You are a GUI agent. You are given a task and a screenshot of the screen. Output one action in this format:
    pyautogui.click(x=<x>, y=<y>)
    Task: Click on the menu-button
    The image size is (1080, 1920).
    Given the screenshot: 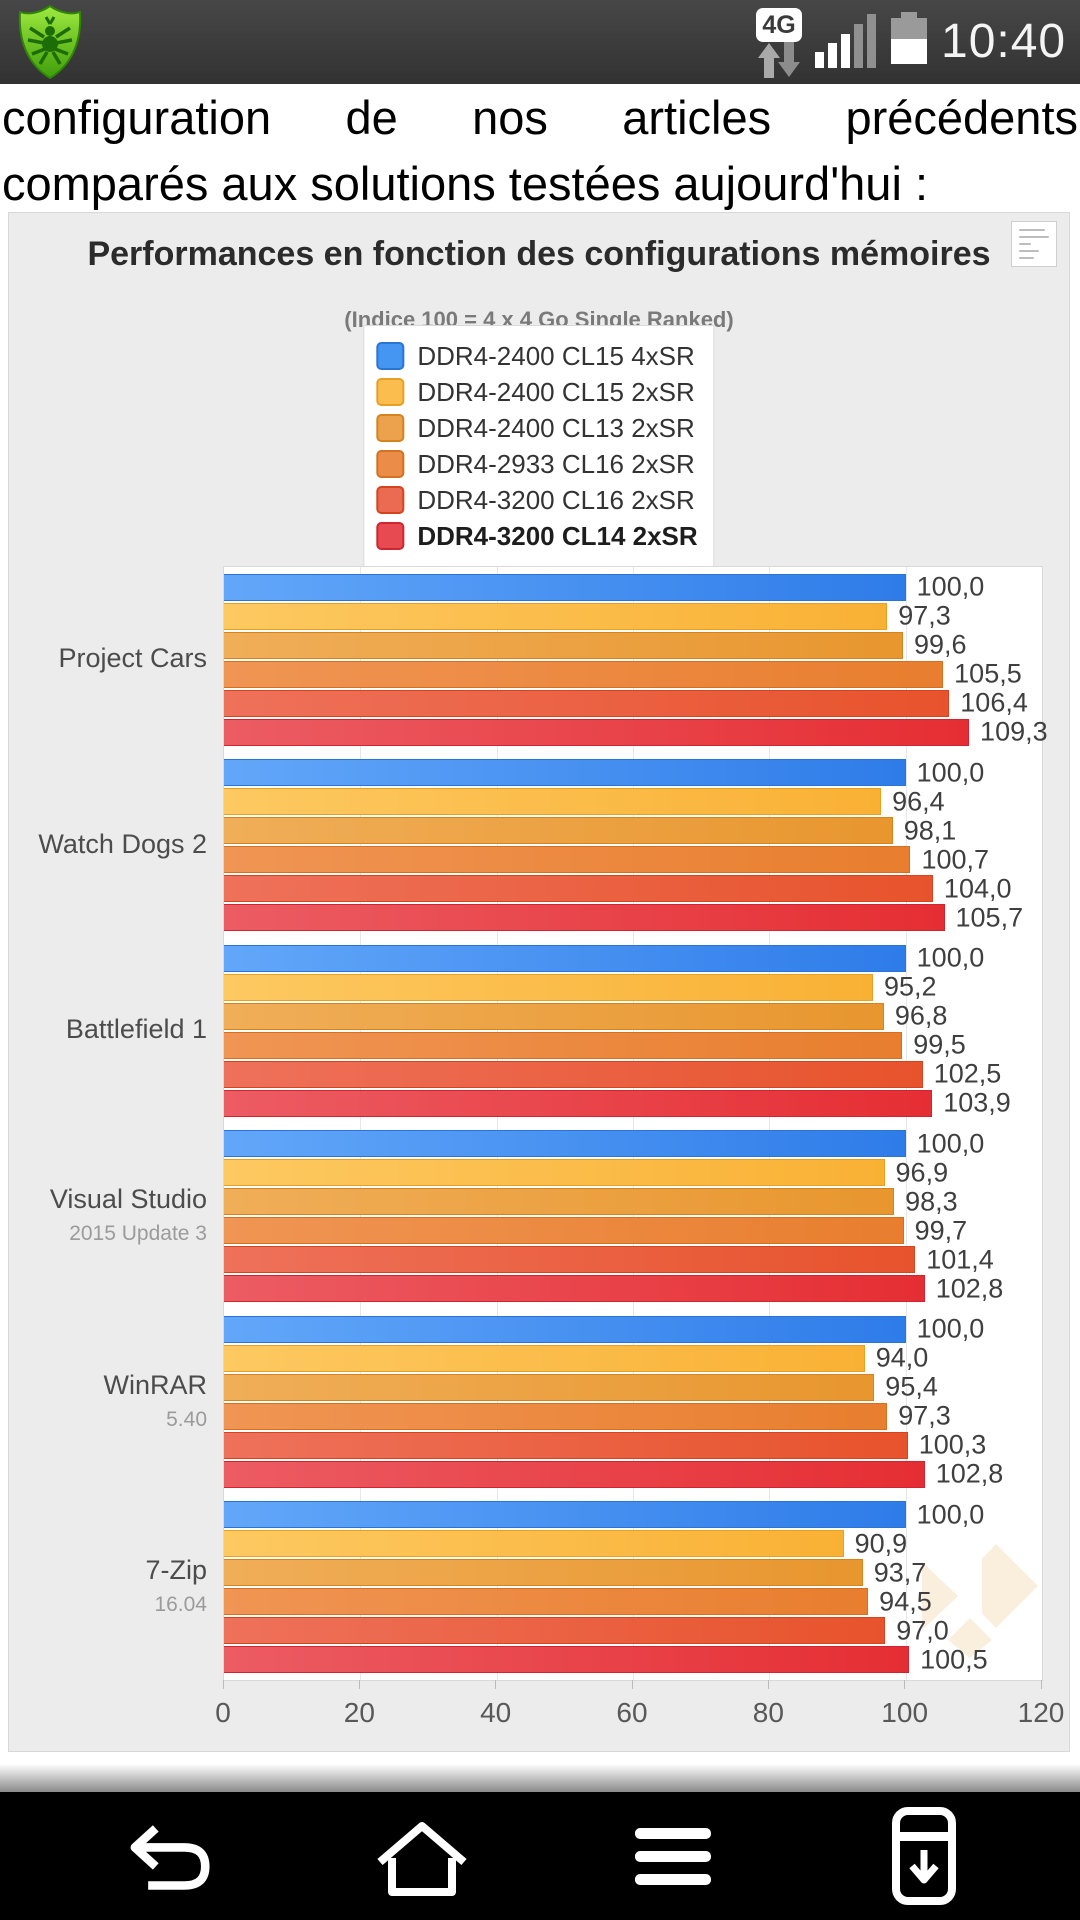 What is the action you would take?
    pyautogui.click(x=673, y=1856)
    